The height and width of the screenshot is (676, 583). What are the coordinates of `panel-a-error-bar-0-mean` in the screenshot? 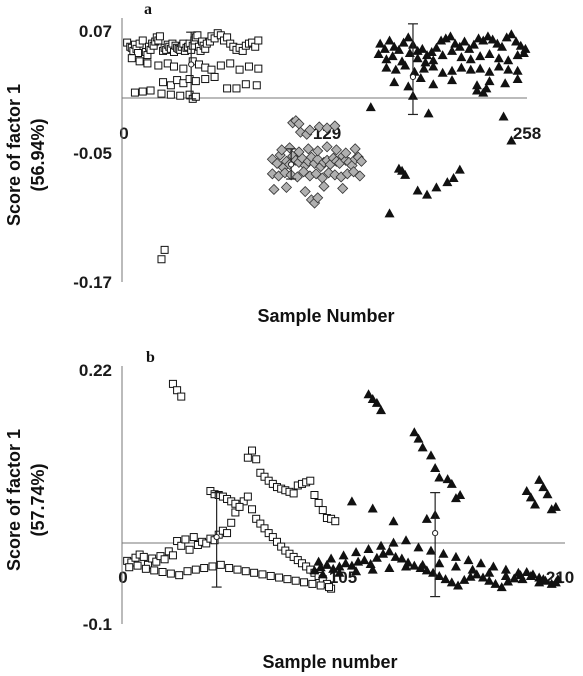 It's located at (191, 64).